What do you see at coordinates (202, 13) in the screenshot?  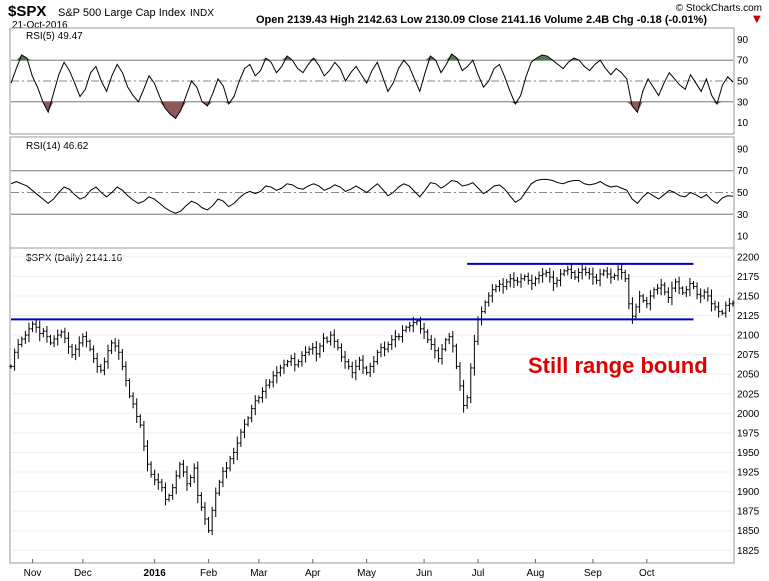 I see `exchange: INDX` at bounding box center [202, 13].